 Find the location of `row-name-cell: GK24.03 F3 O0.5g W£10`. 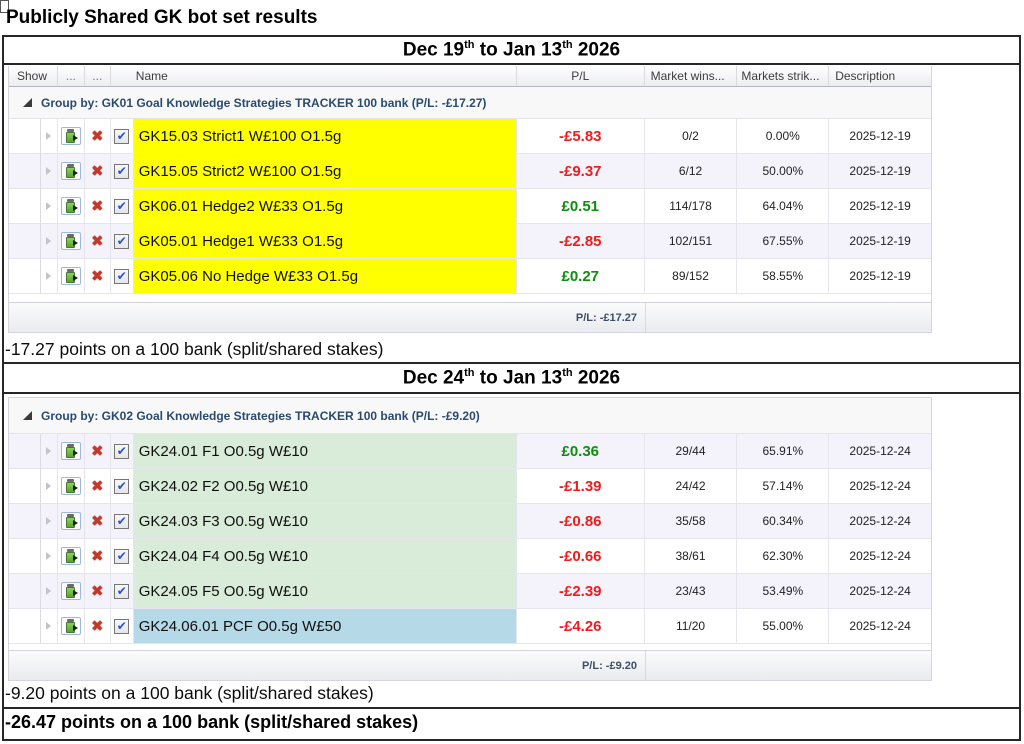

row-name-cell: GK24.03 F3 O0.5g W£10 is located at coordinates (325, 521).